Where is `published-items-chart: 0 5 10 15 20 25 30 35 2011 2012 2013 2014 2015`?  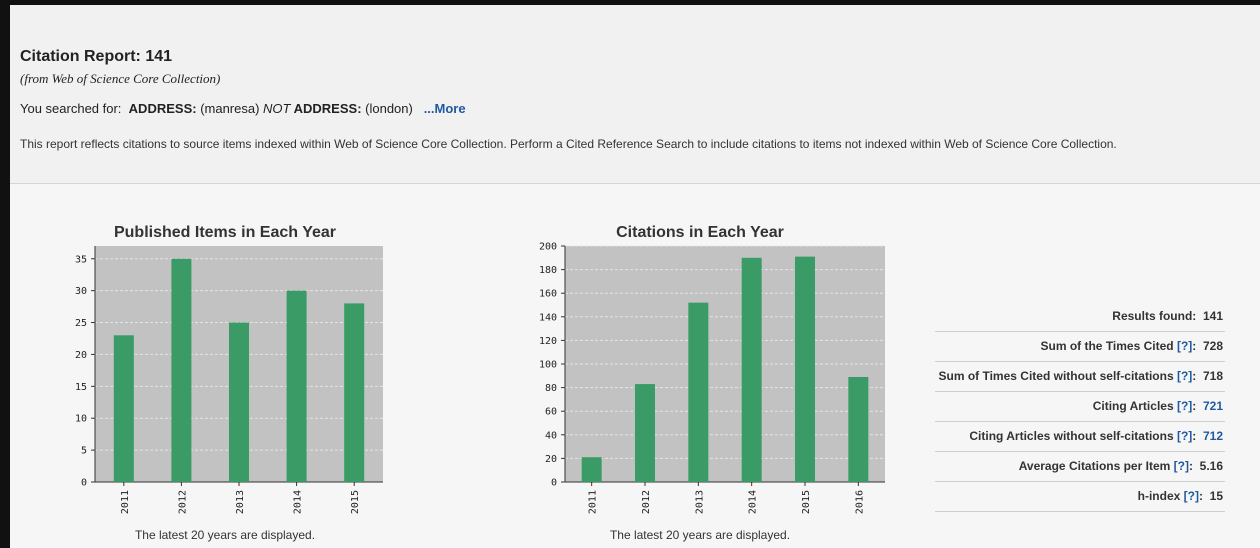
published-items-chart: 0 5 10 15 20 25 30 35 2011 2012 2013 2014 2015 is located at coordinates (229, 380).